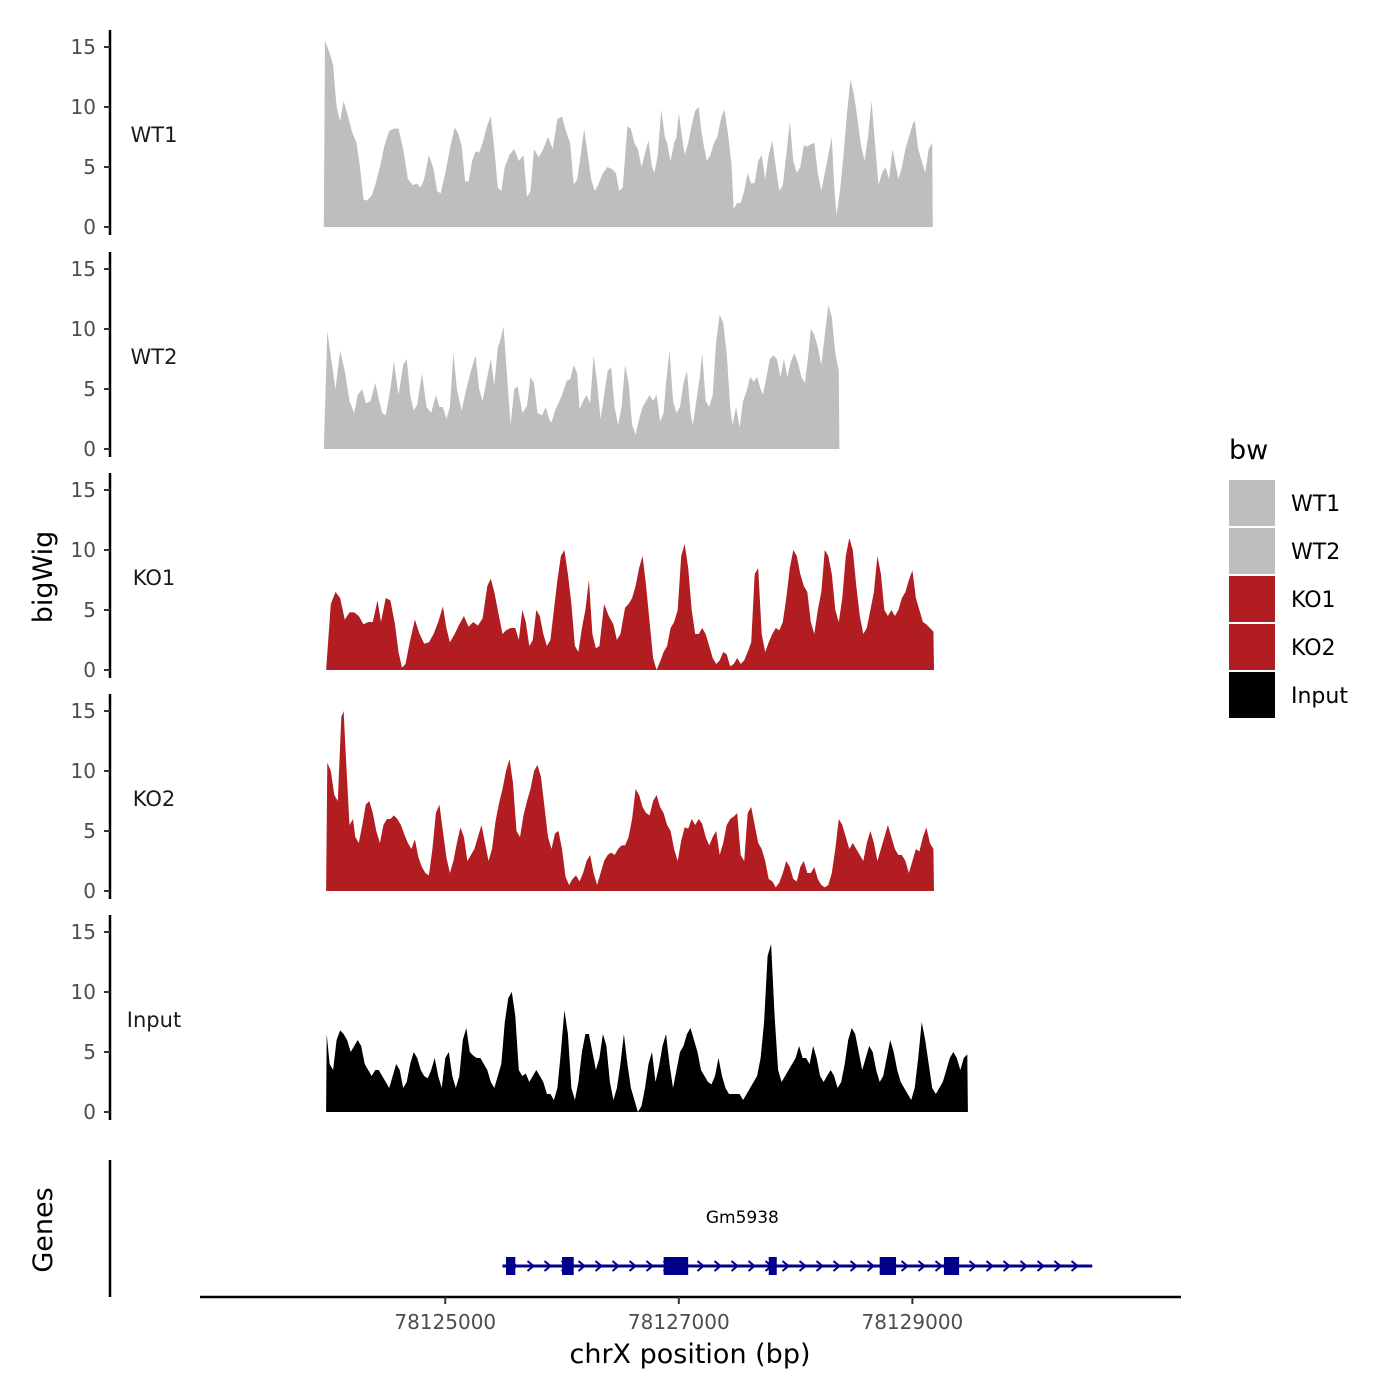 This screenshot has height=1400, width=1400. What do you see at coordinates (154, 799) in the screenshot?
I see `track-label: KO2` at bounding box center [154, 799].